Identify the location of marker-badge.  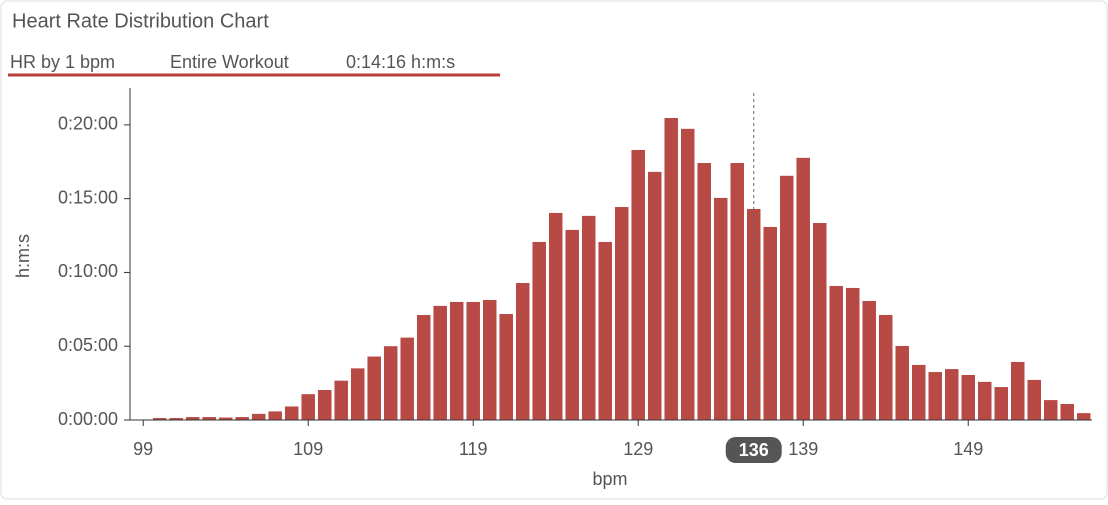
(753, 450).